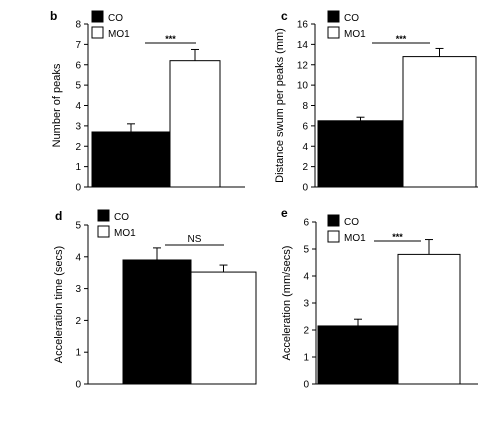 The height and width of the screenshot is (426, 493). Describe the element at coordinates (58, 216) in the screenshot. I see `panel-letter: d` at that location.